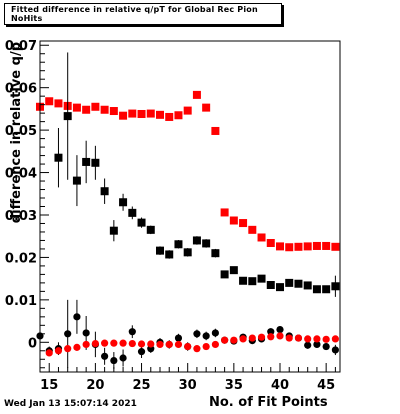  Describe the element at coordinates (21, 89) in the screenshot. I see `y-tick-label: 0.06` at that location.